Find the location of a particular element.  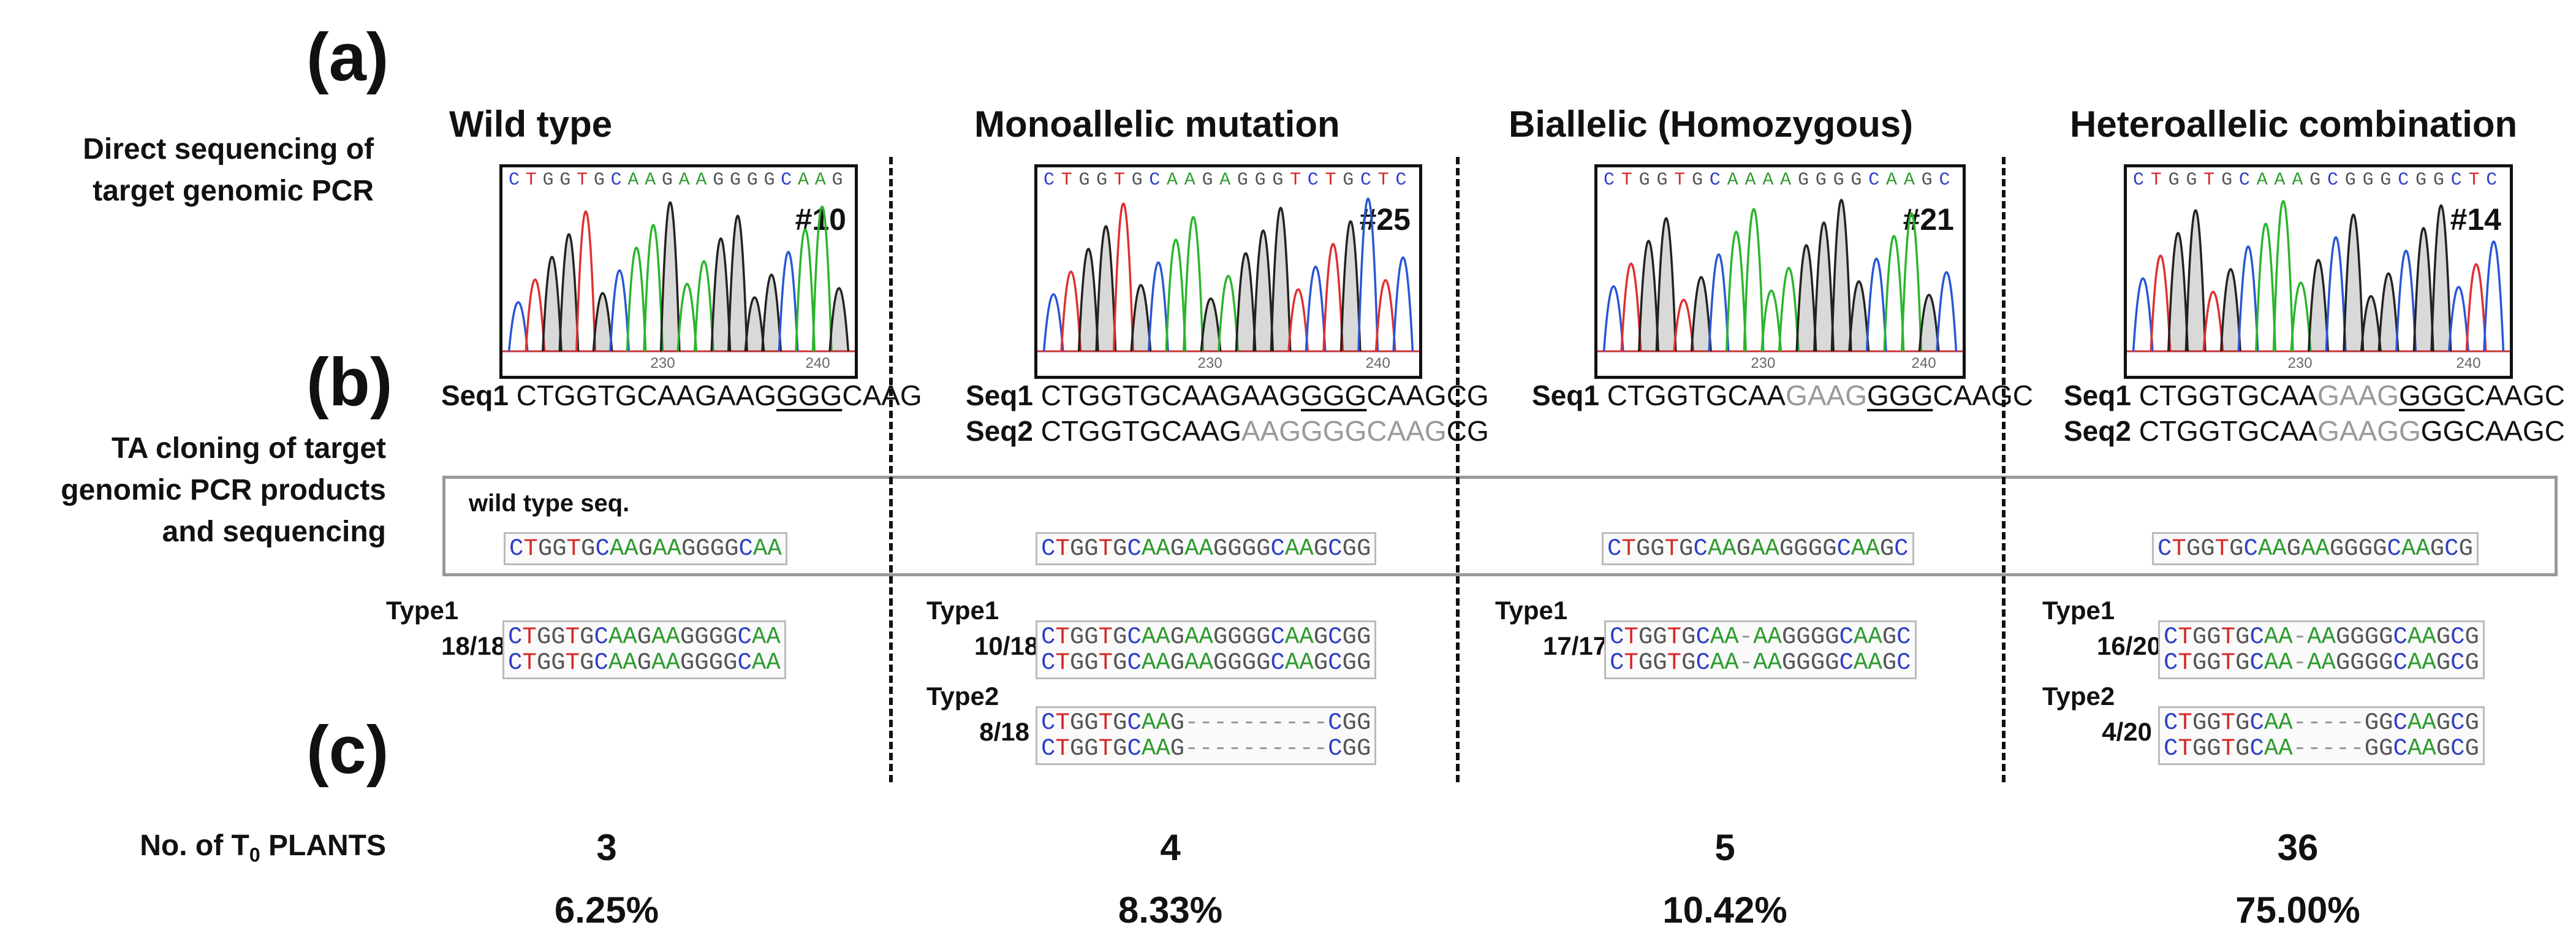

panel-label-a: (a) is located at coordinates (347, 58).